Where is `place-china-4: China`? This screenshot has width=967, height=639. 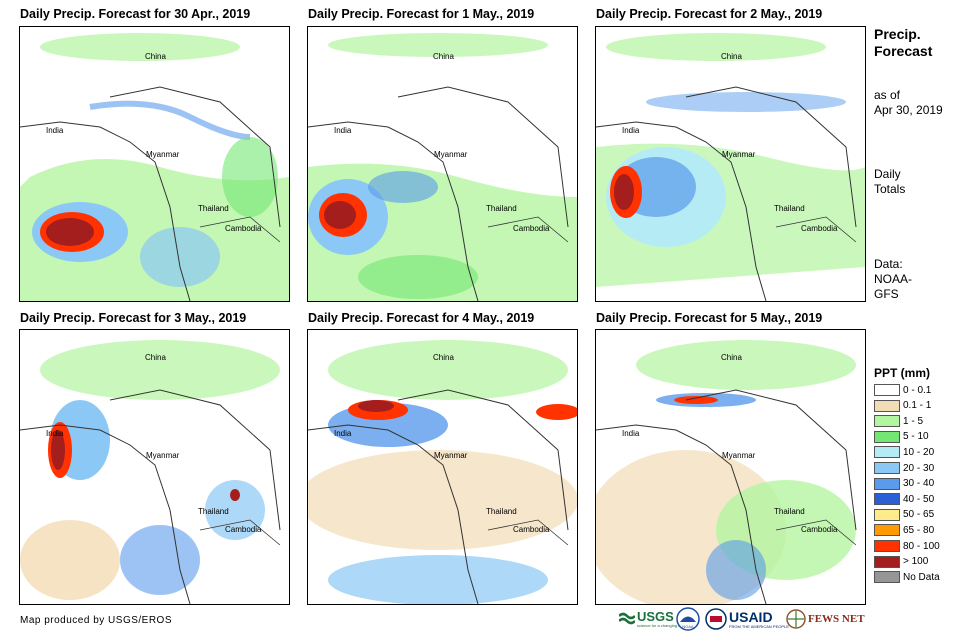
place-china-4: China is located at coordinates (155, 357).